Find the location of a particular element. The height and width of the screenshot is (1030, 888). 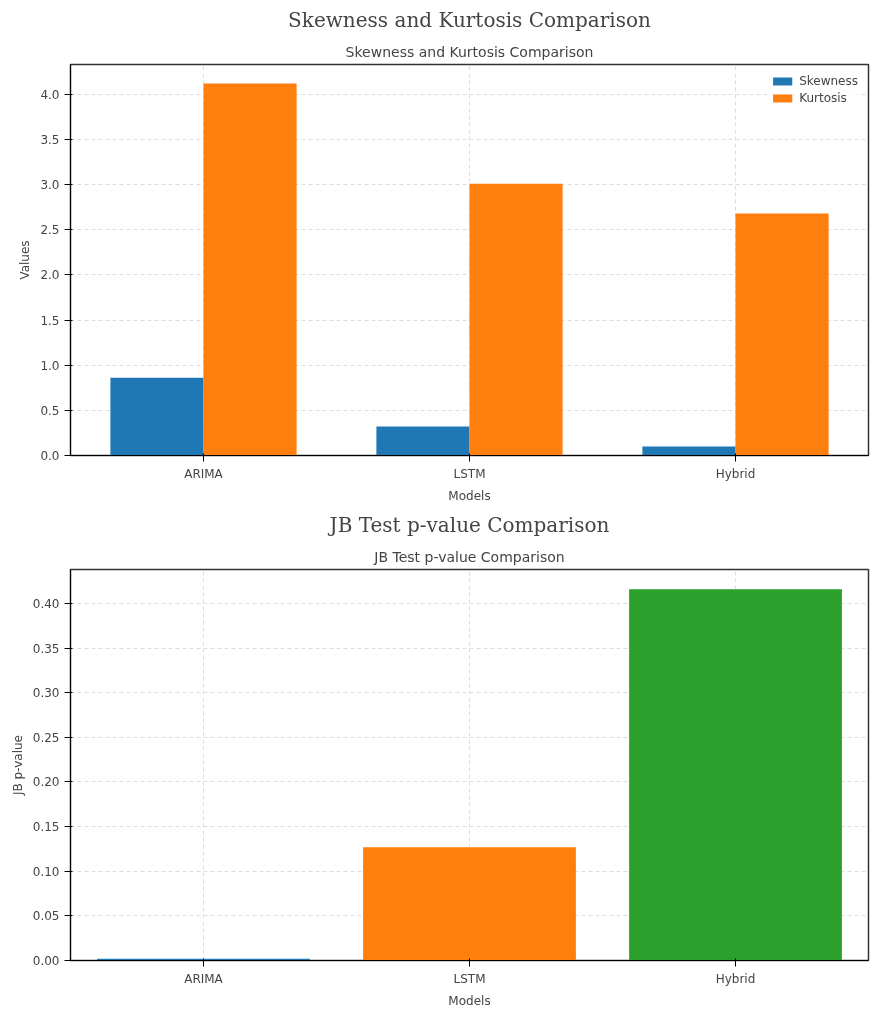

y-tick-label: 3.5 is located at coordinates (50, 139).